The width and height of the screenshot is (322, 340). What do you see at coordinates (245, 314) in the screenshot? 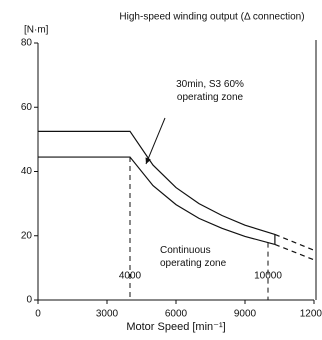
I see `x-tick-label: 9000` at bounding box center [245, 314].